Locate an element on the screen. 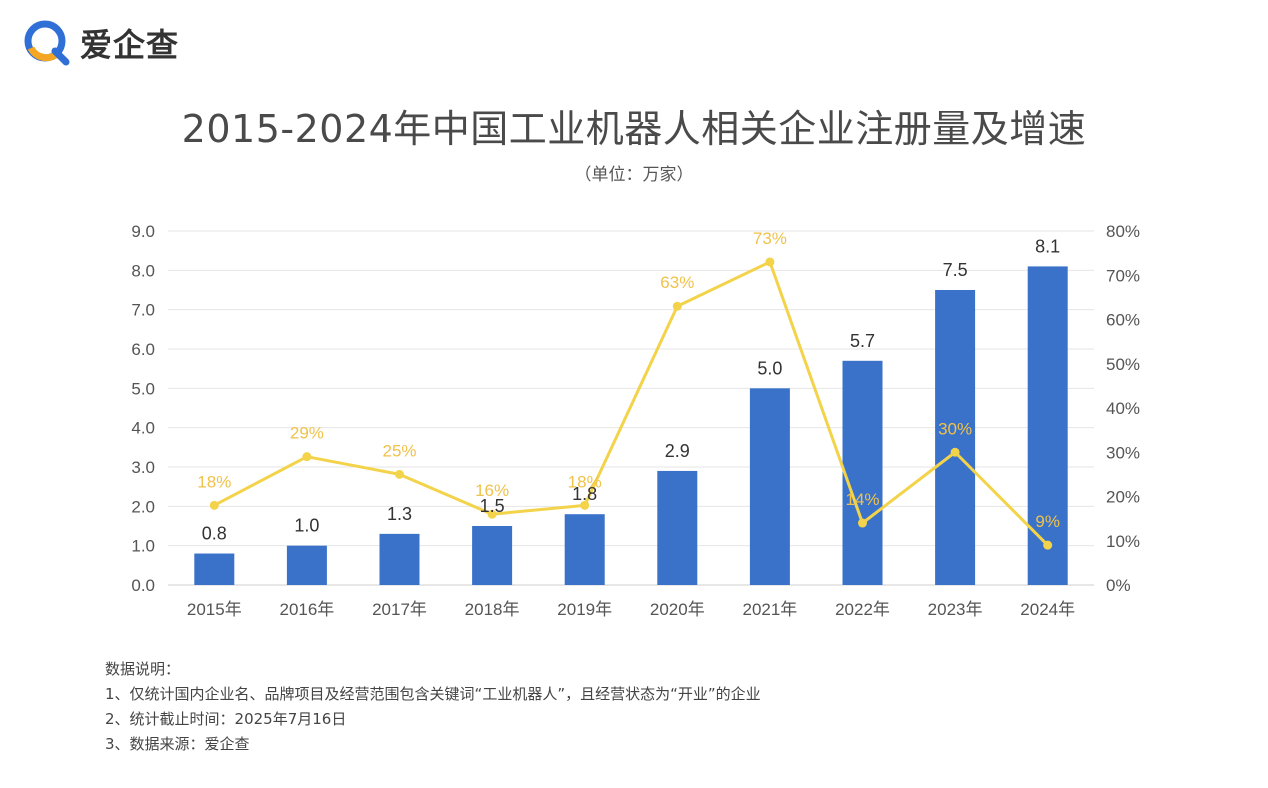 This screenshot has width=1268, height=788. left-axis-tick: 7.0 is located at coordinates (143, 310).